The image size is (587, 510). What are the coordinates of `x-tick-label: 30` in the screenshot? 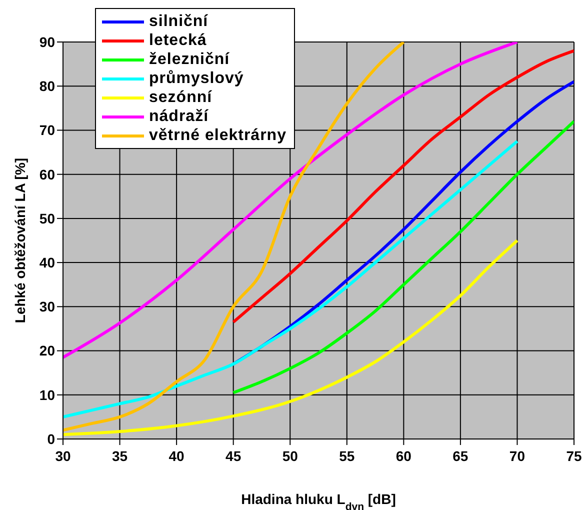 It's located at (63, 456).